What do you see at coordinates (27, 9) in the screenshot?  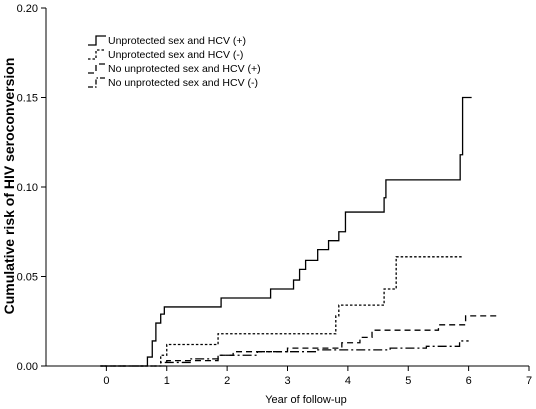 I see `y-tick-label: 0.20` at bounding box center [27, 9].